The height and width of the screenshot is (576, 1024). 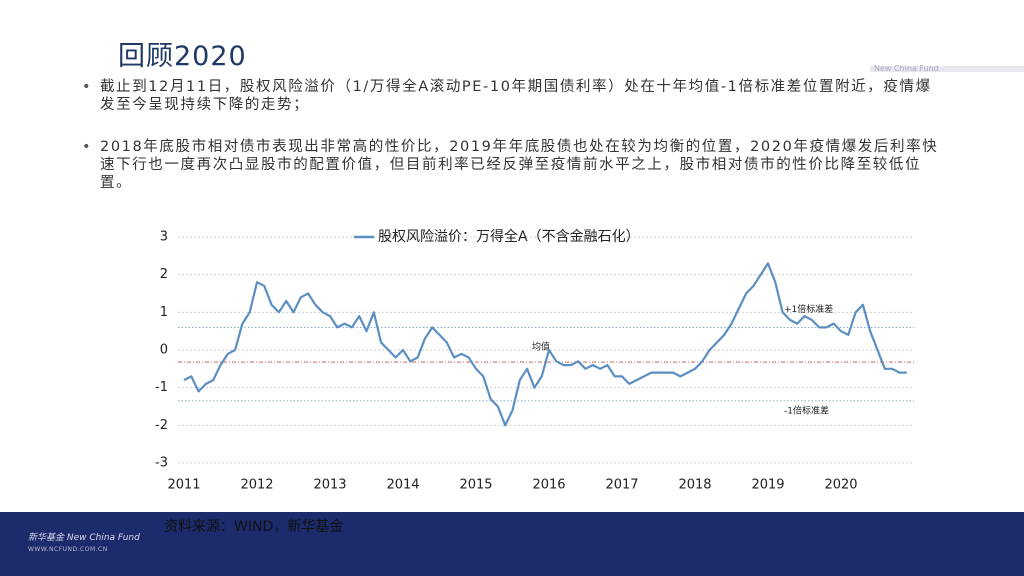 I want to click on x-tick-label: 2013, so click(x=329, y=485).